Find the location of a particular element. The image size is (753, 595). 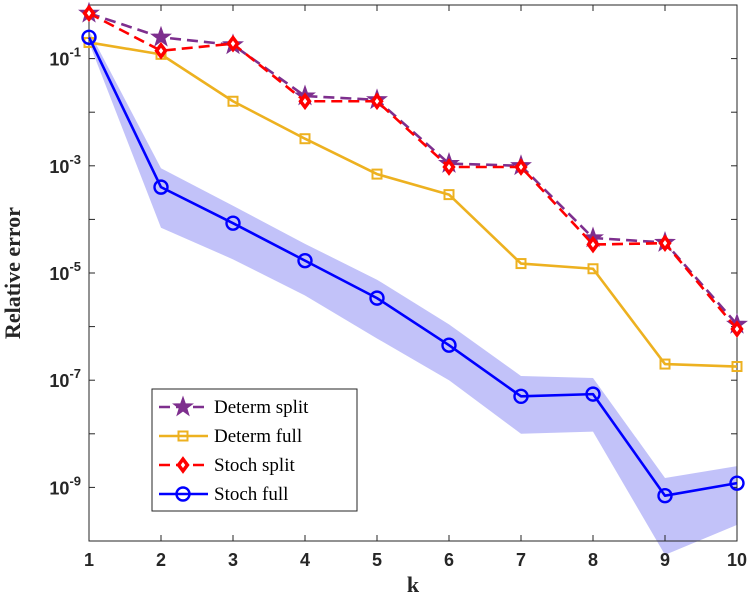

y-tick-label: 10⁻⁵ is located at coordinates (65, 271).